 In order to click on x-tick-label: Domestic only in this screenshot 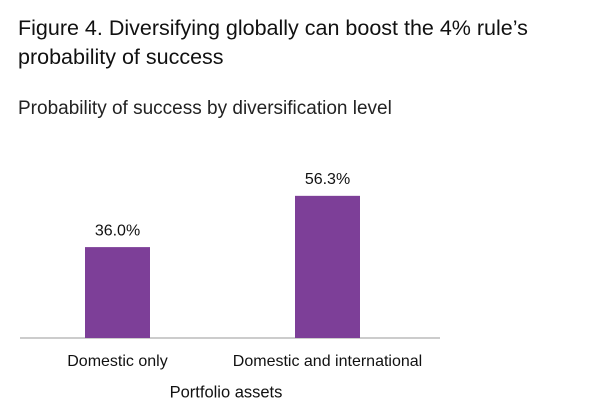, I will do `click(117, 361)`.